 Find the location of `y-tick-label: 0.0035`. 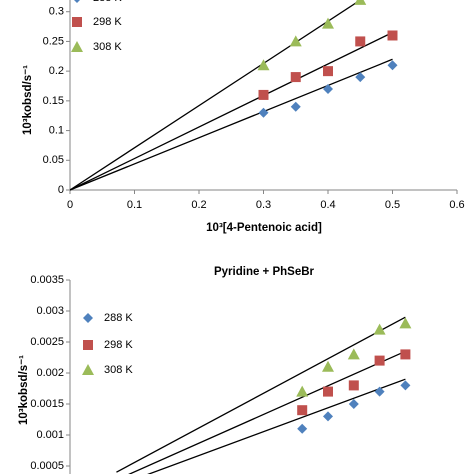

y-tick-label: 0.0035 is located at coordinates (47, 280).